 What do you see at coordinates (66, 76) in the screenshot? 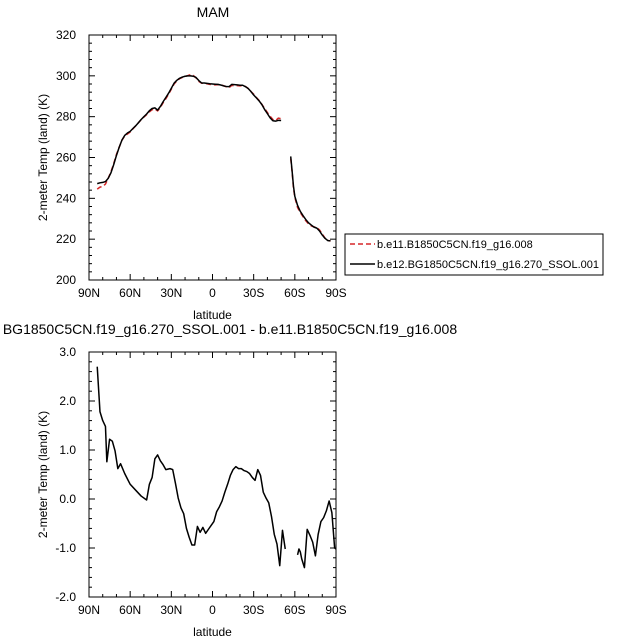
I see `y-tick-label: 300` at bounding box center [66, 76].